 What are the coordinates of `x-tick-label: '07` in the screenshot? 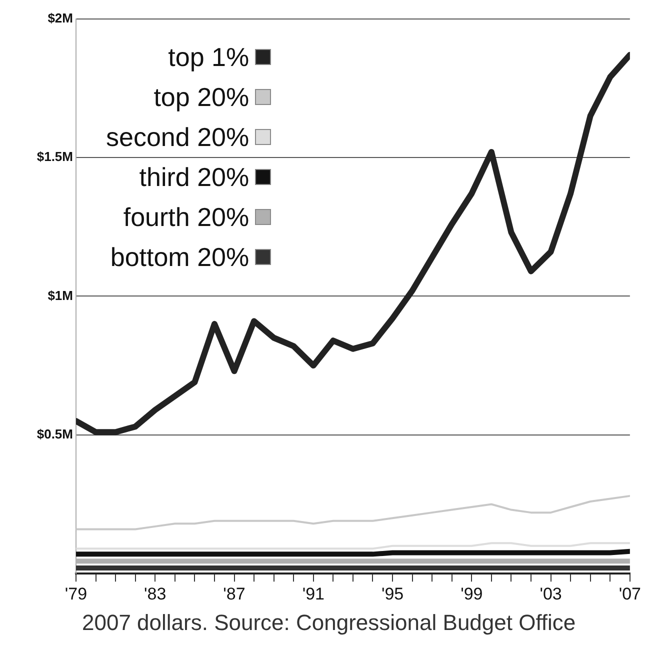 It's located at (629, 594).